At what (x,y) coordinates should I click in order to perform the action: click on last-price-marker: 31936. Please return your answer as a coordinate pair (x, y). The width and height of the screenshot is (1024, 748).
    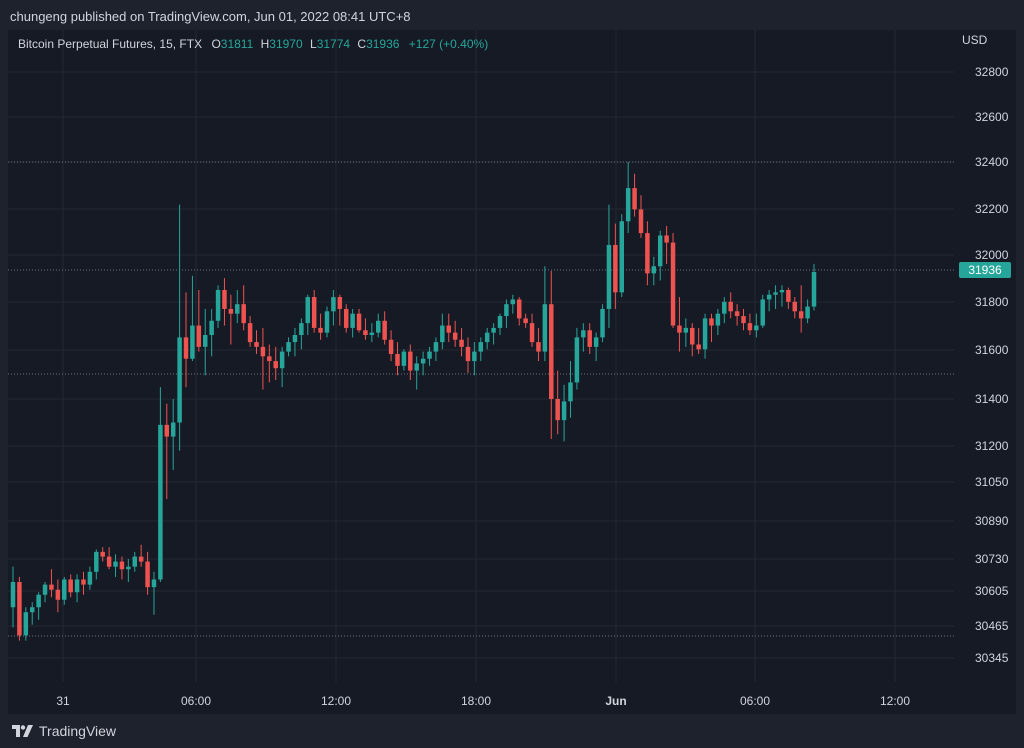
    Looking at the image, I should click on (985, 270).